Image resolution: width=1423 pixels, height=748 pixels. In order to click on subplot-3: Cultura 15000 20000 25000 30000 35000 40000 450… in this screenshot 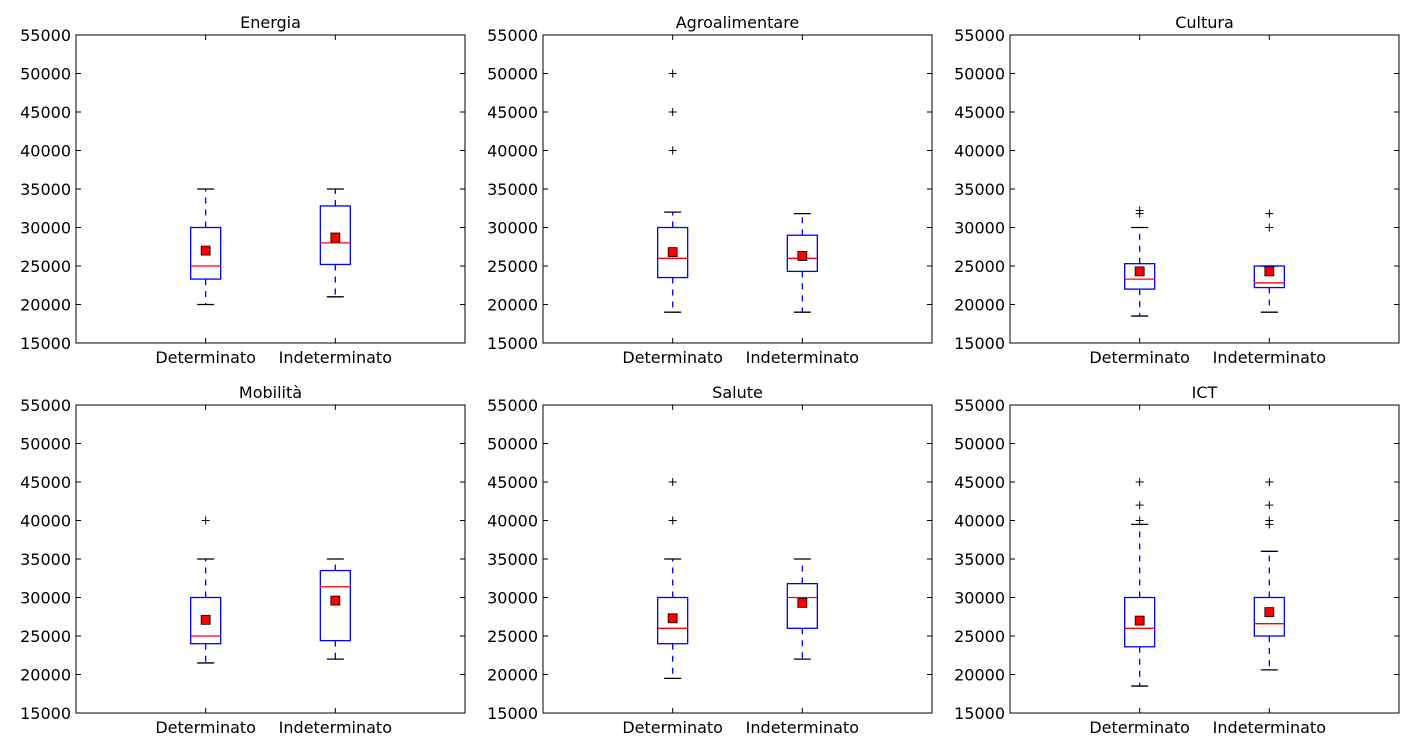, I will do `click(1177, 190)`.